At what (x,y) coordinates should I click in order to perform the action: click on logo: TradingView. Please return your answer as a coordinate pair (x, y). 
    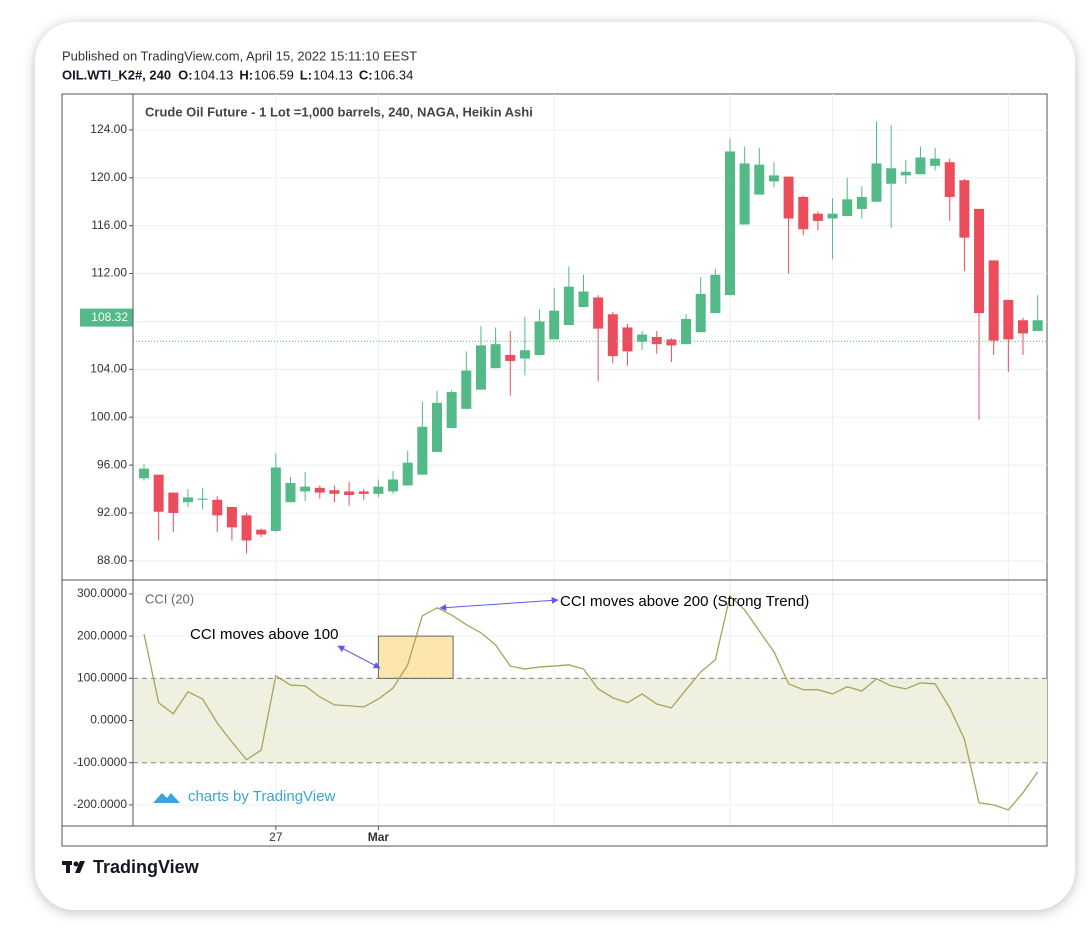
    Looking at the image, I should click on (131, 867).